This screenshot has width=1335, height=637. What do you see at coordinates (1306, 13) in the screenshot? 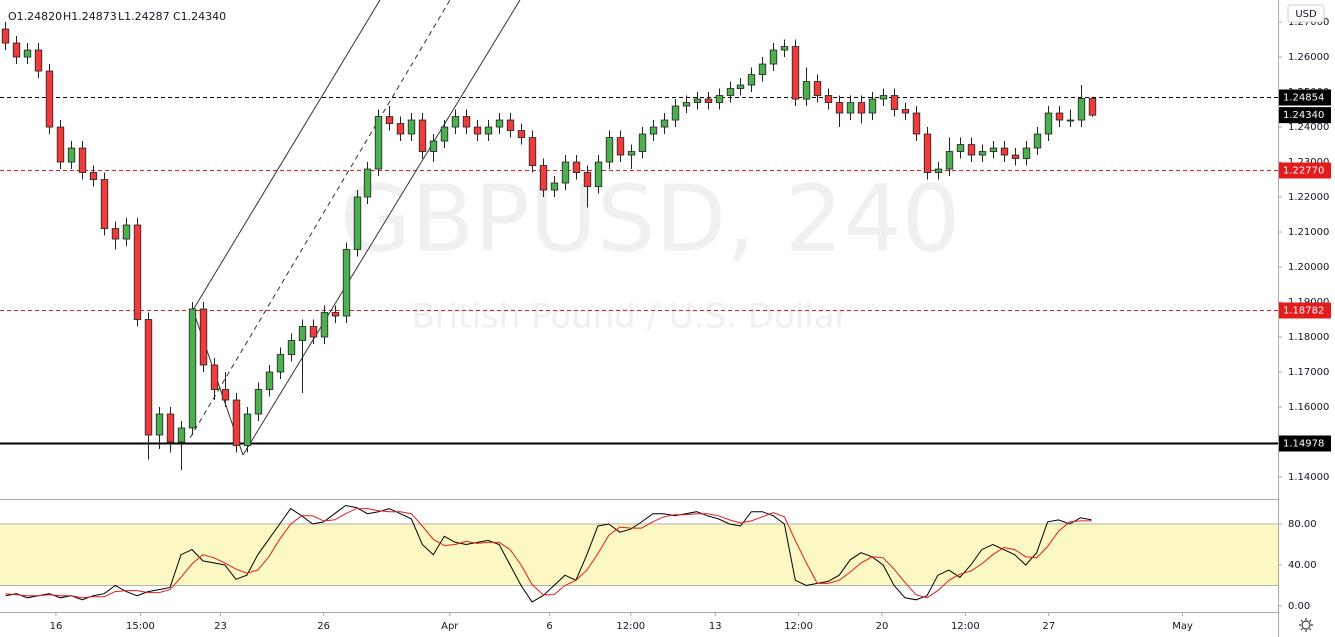
I see `currency-box` at bounding box center [1306, 13].